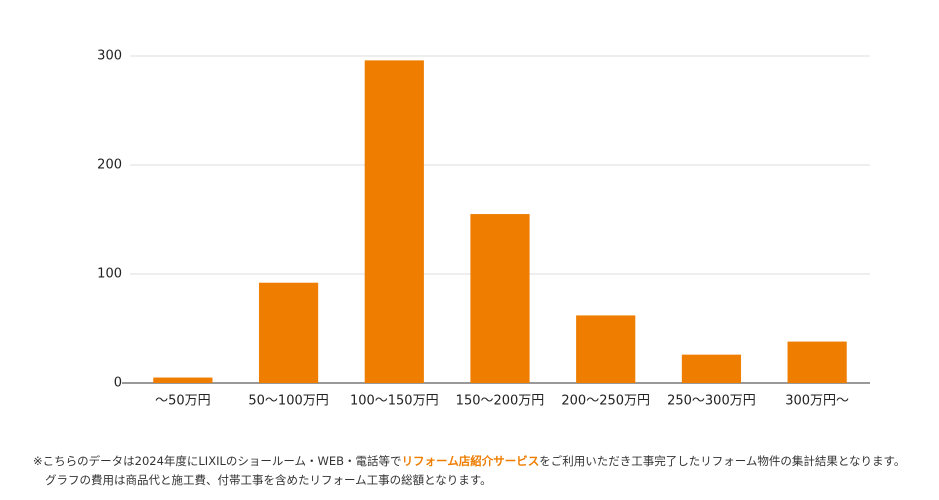 Image resolution: width=939 pixels, height=500 pixels. What do you see at coordinates (711, 401) in the screenshot?
I see `x-tick-label: 250〜300万円` at bounding box center [711, 401].